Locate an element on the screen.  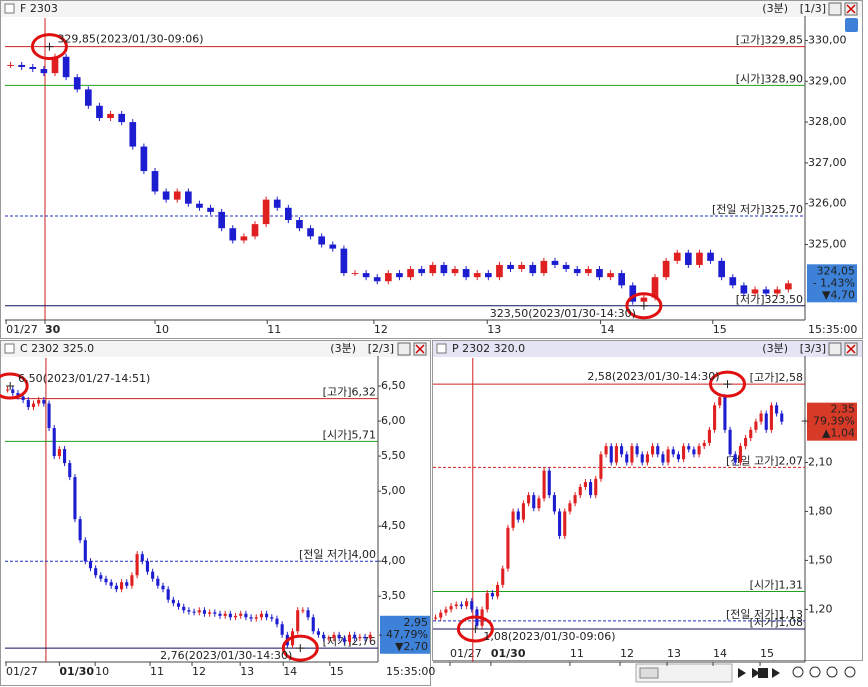
y-tick-label: 328,00 is located at coordinates (827, 121).